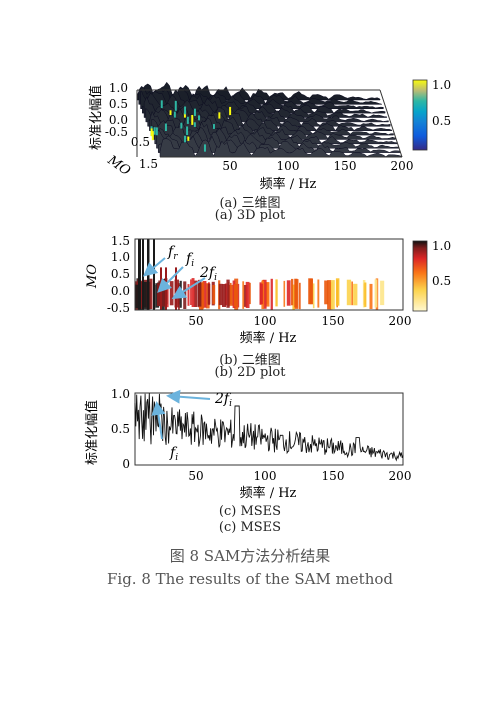 This screenshot has height=707, width=500. Describe the element at coordinates (92, 276) in the screenshot. I see `y-axis-label: MO` at that location.